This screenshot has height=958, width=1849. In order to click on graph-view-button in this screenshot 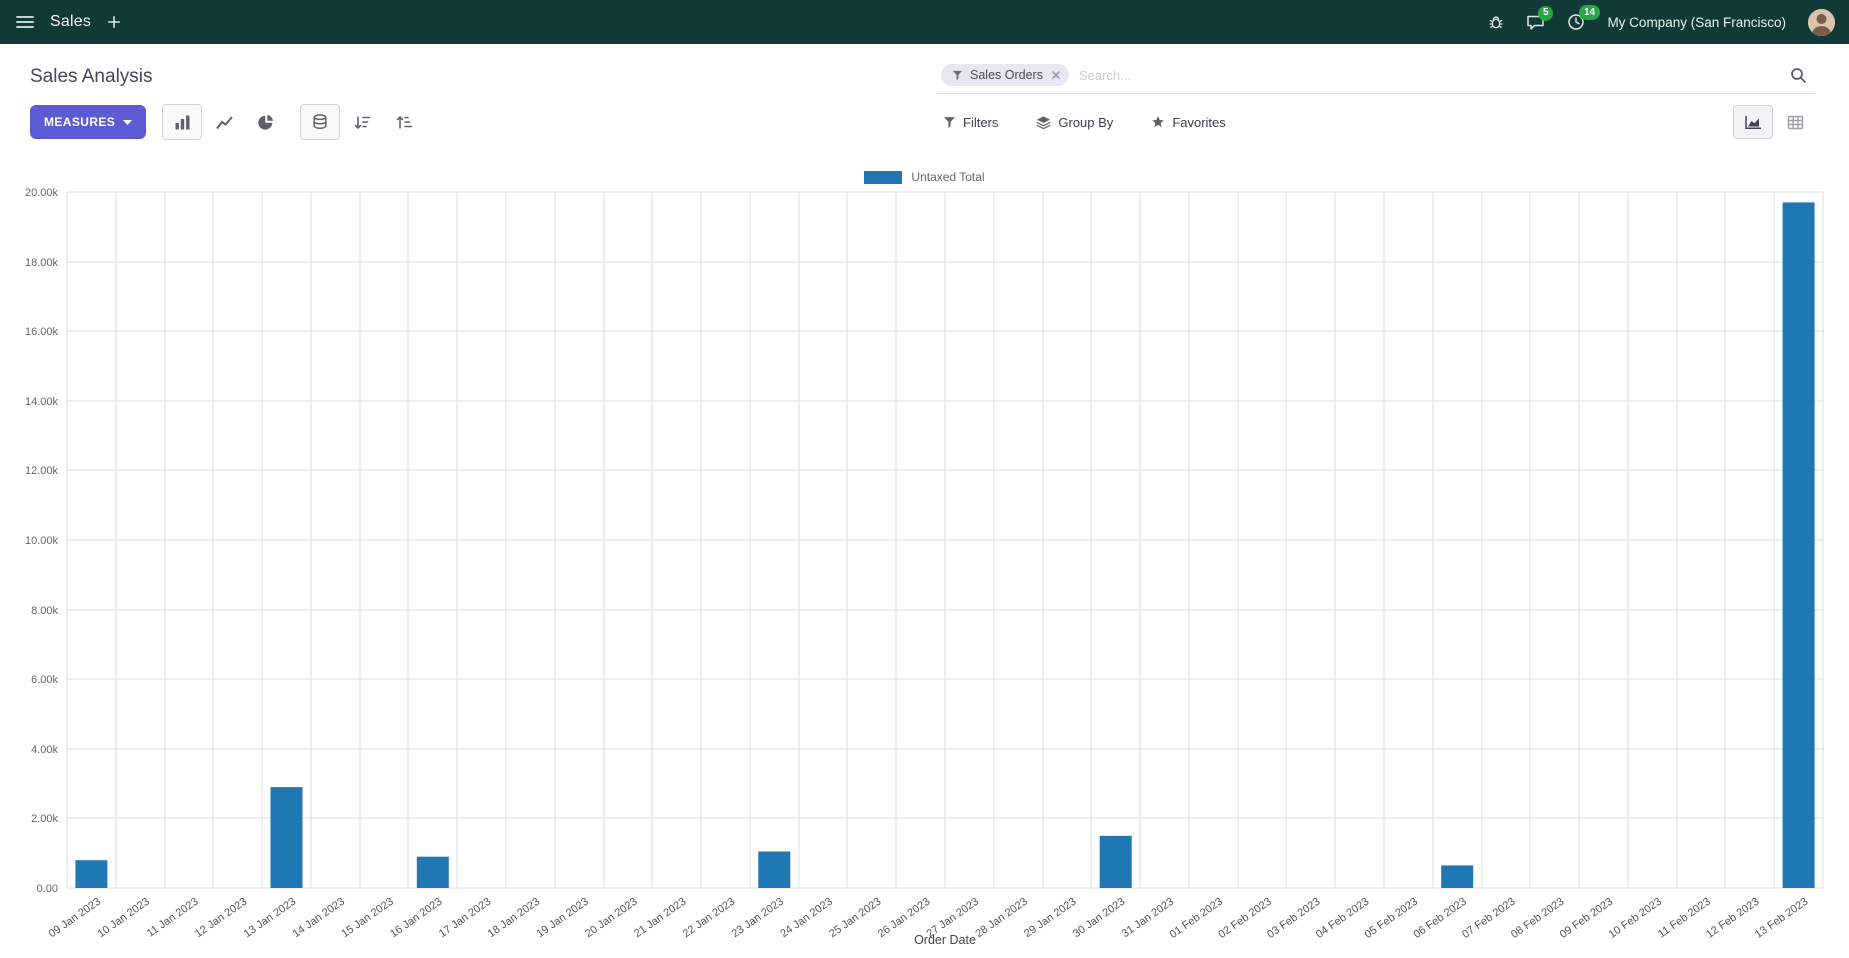, I will do `click(1753, 122)`.